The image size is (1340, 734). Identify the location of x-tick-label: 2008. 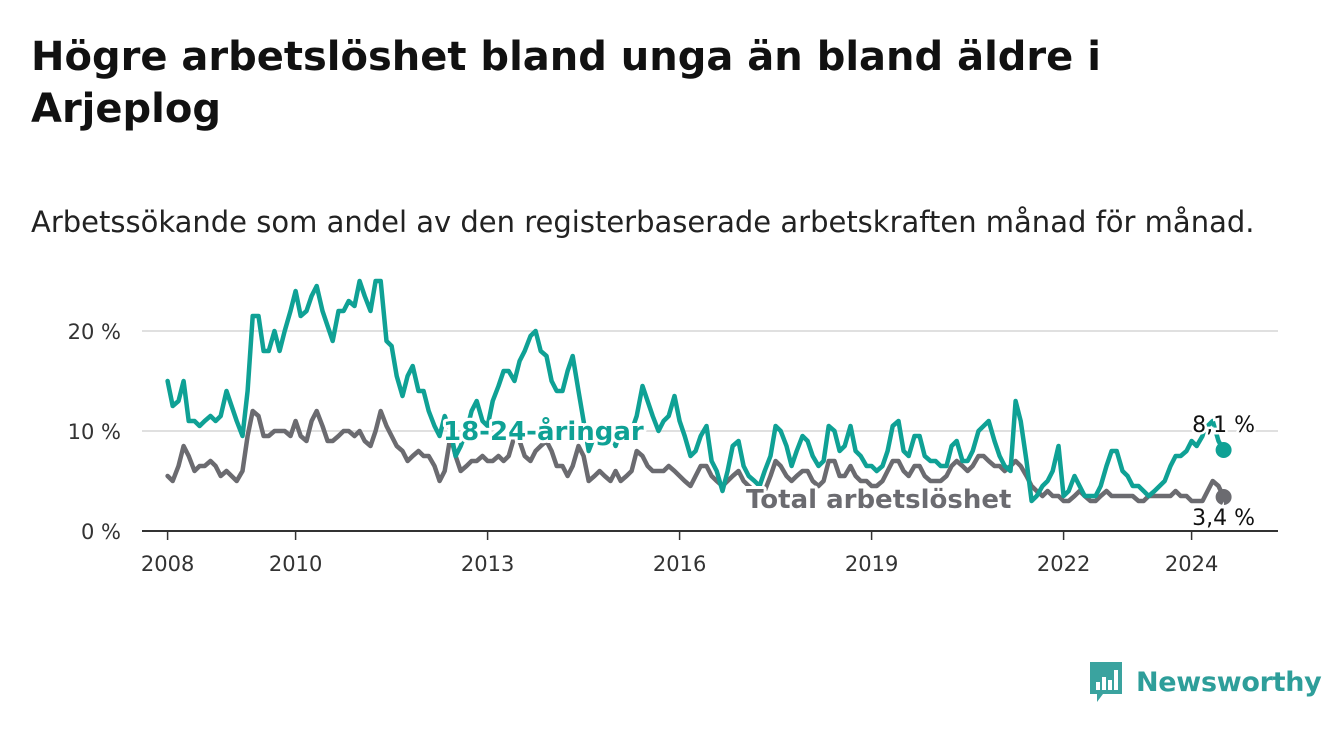
(167, 564).